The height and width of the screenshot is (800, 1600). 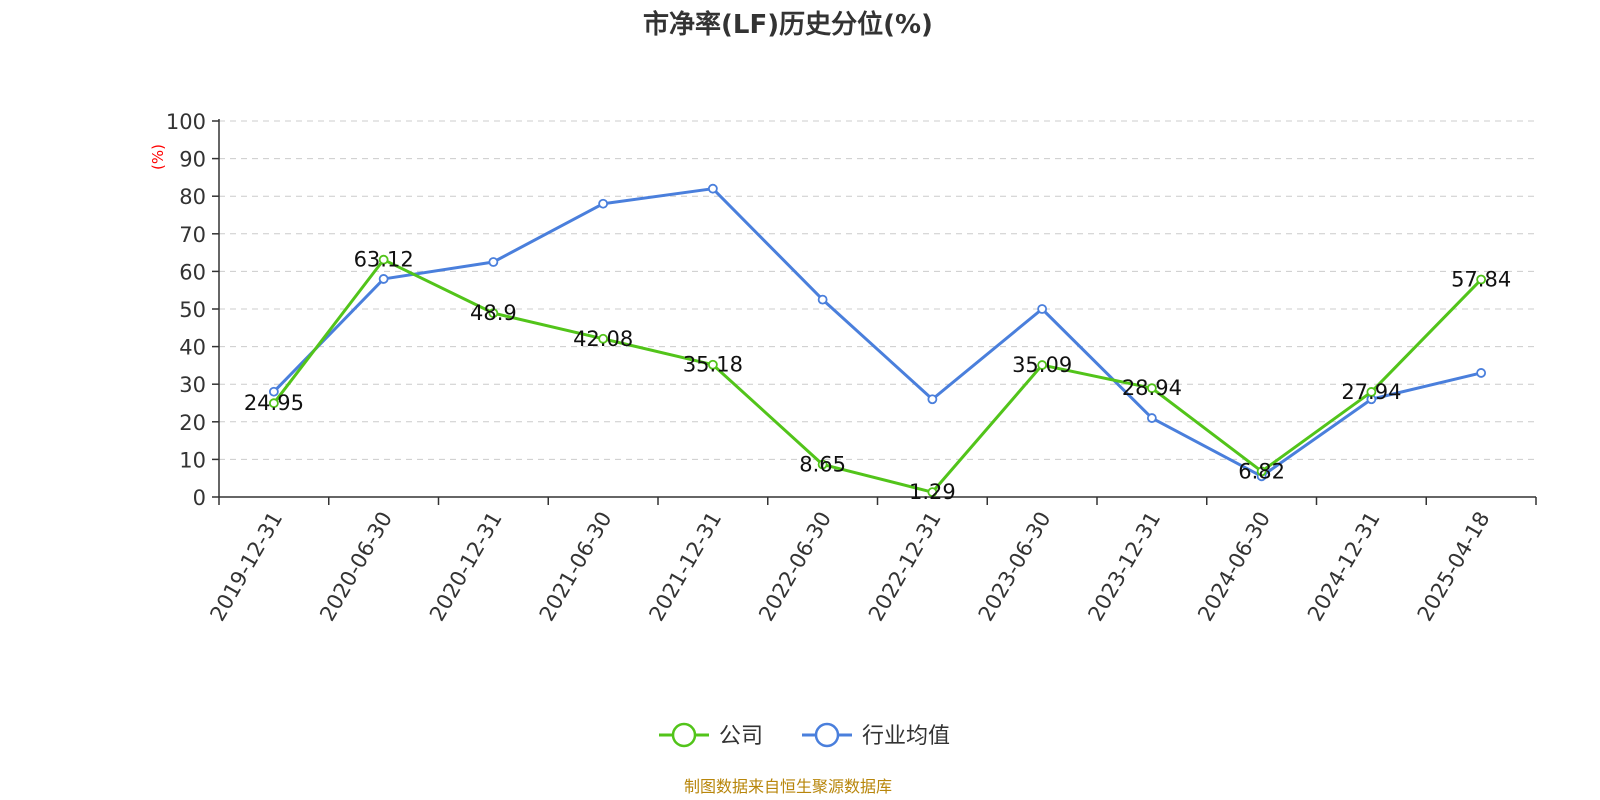 What do you see at coordinates (711, 735) in the screenshot?
I see `legend-item-company: 公司` at bounding box center [711, 735].